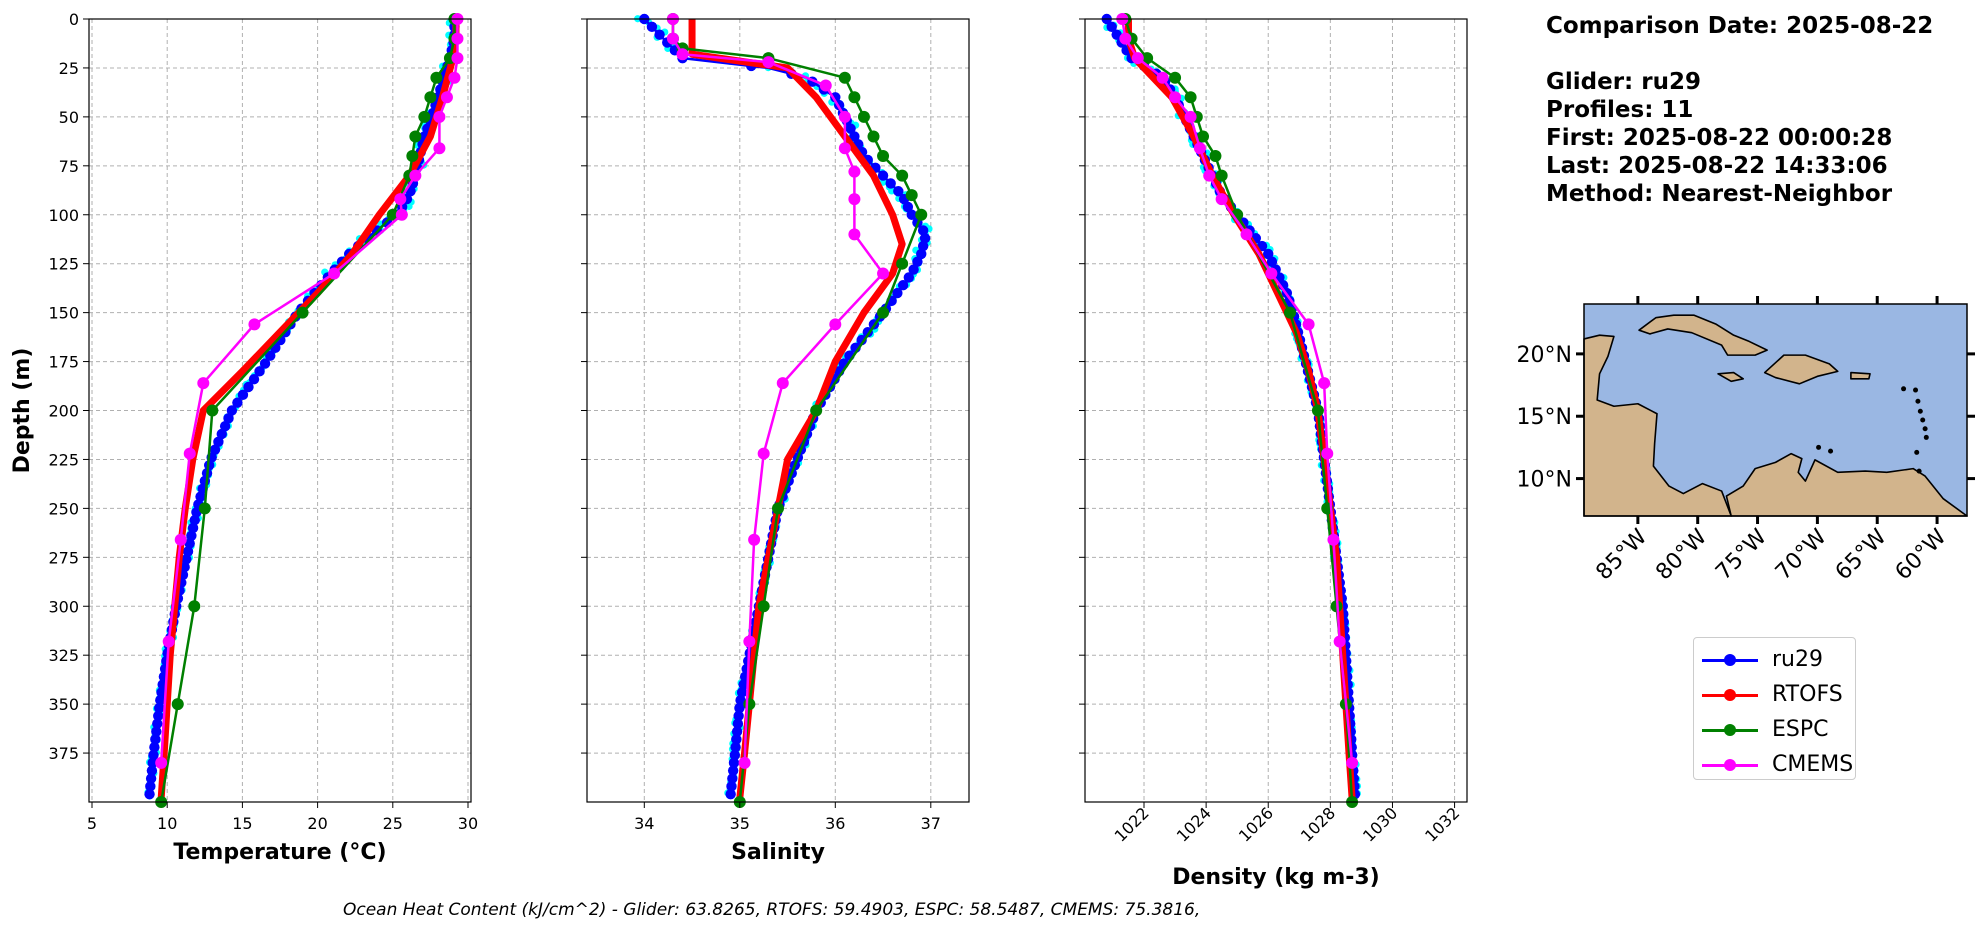  I want to click on series-line-espc, so click(1239, 410).